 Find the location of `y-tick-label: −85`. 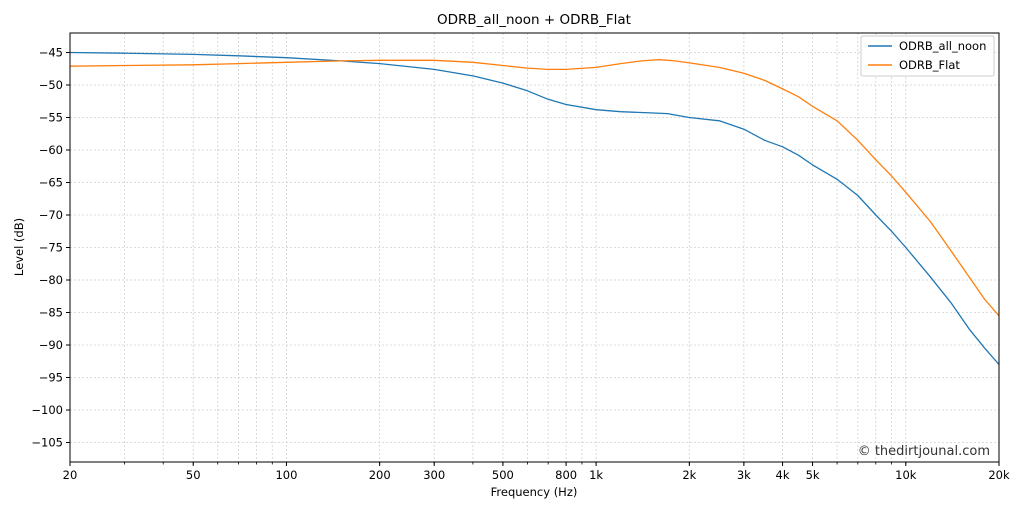

y-tick-label: −85 is located at coordinates (51, 313).